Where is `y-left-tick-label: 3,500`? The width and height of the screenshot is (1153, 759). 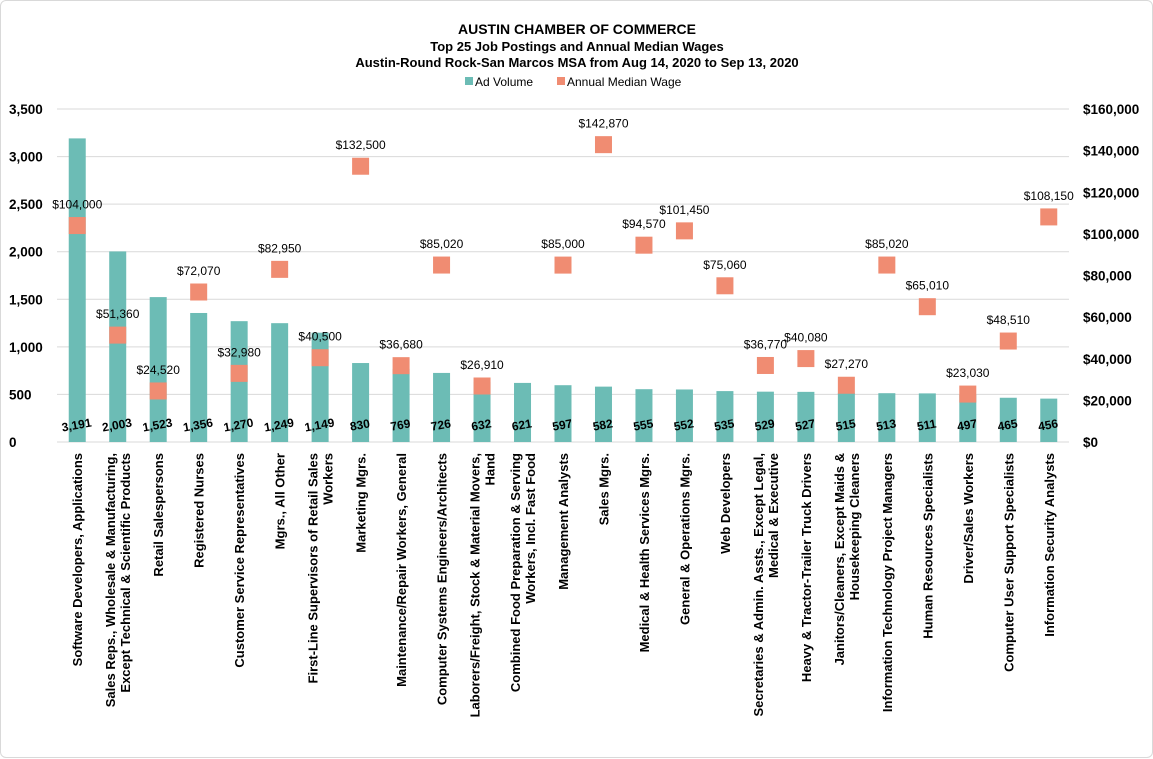 y-left-tick-label: 3,500 is located at coordinates (26, 109).